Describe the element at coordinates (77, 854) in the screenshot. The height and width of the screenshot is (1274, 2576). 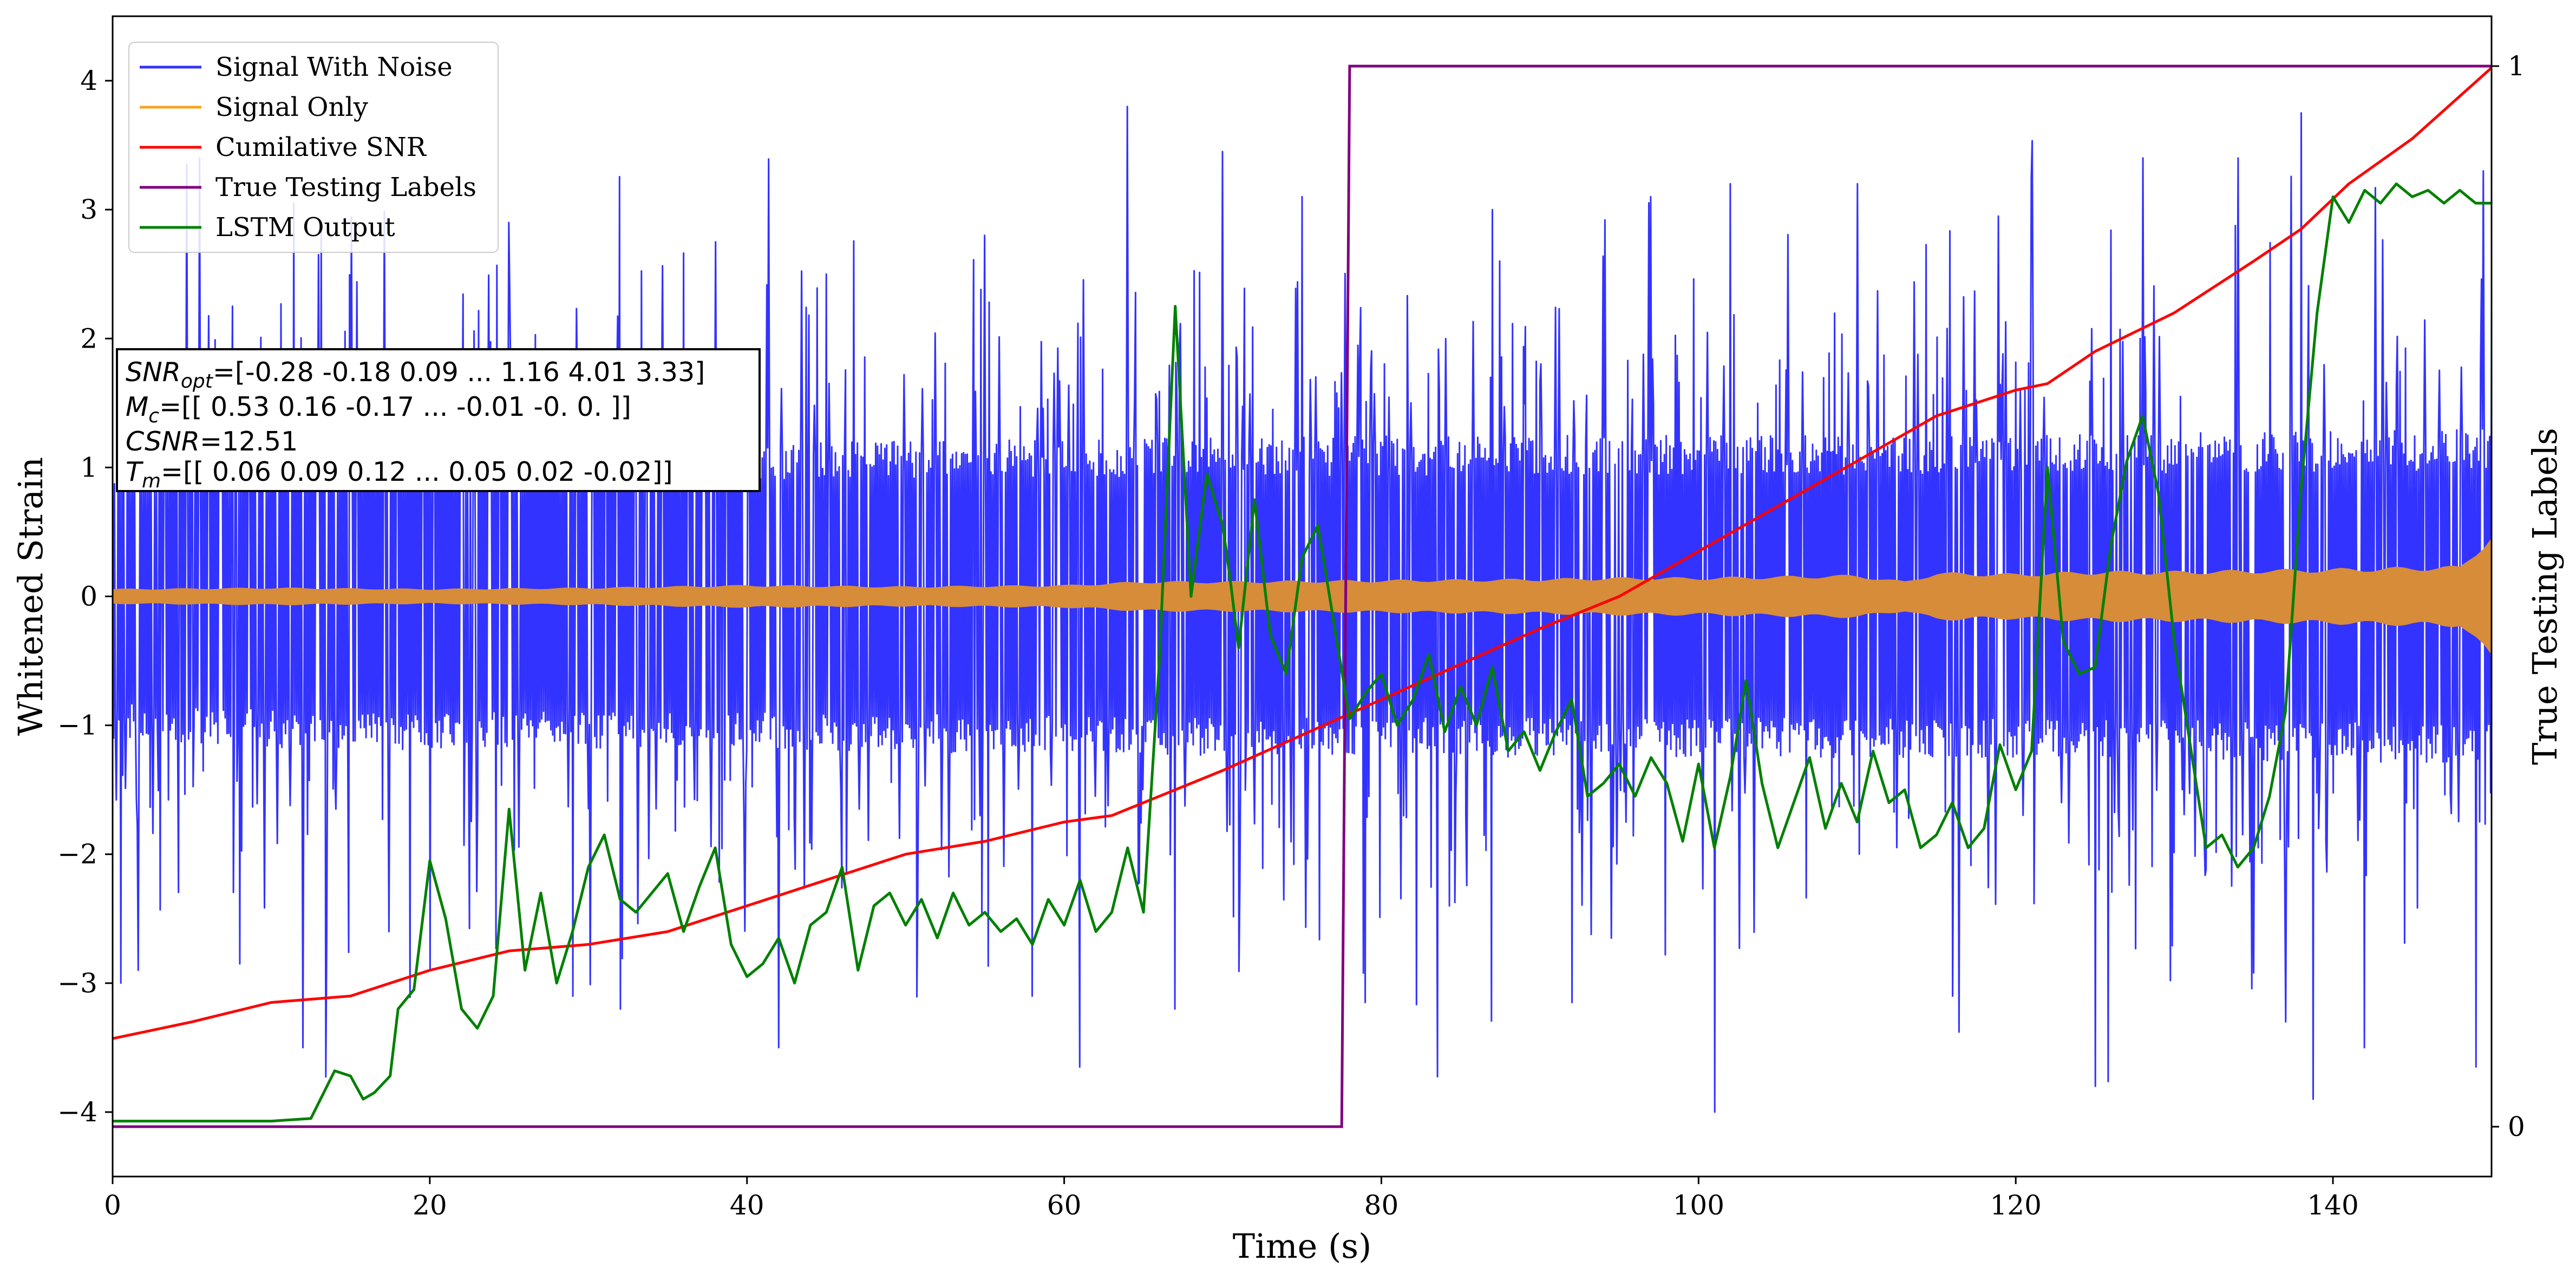
I see `y-tick-label: −2` at that location.